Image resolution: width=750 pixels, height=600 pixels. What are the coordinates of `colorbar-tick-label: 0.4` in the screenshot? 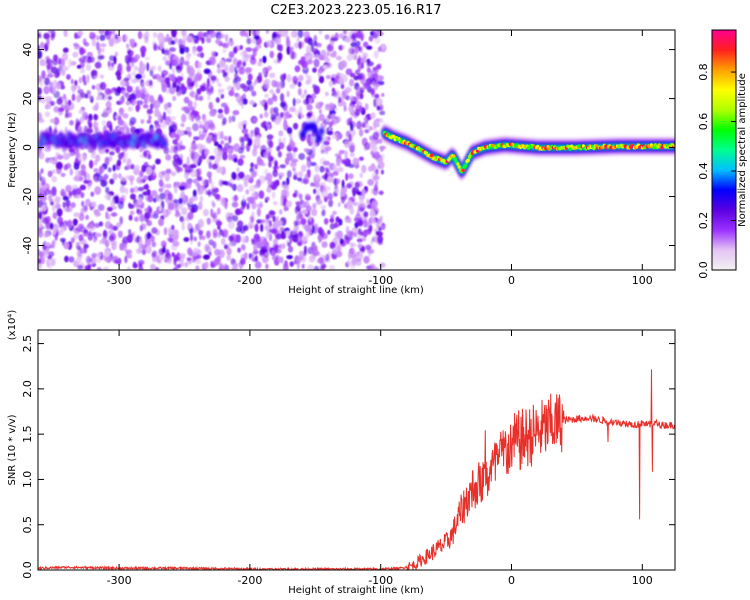 It's located at (703, 171).